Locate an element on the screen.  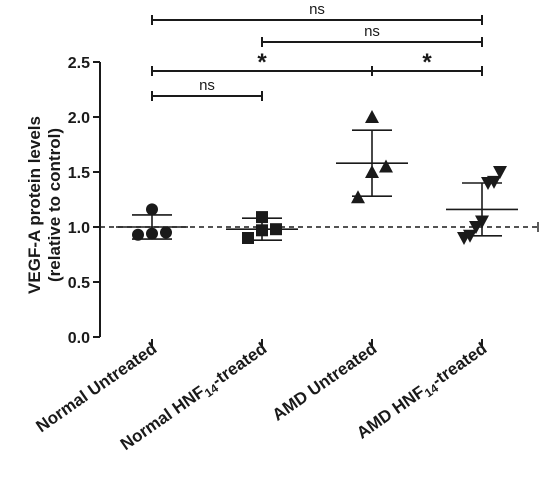
y-tick-label: 2.0 is located at coordinates (79, 118).